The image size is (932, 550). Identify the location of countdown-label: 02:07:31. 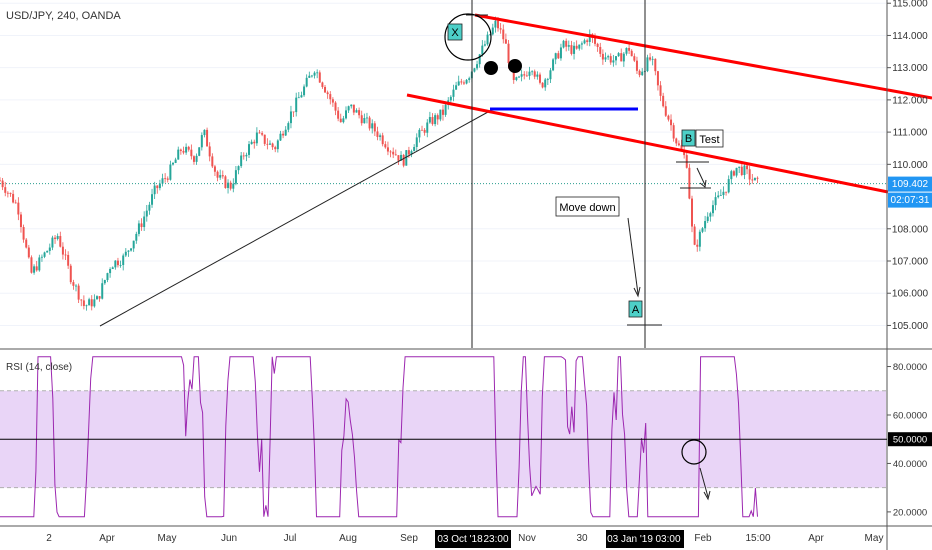
(910, 200).